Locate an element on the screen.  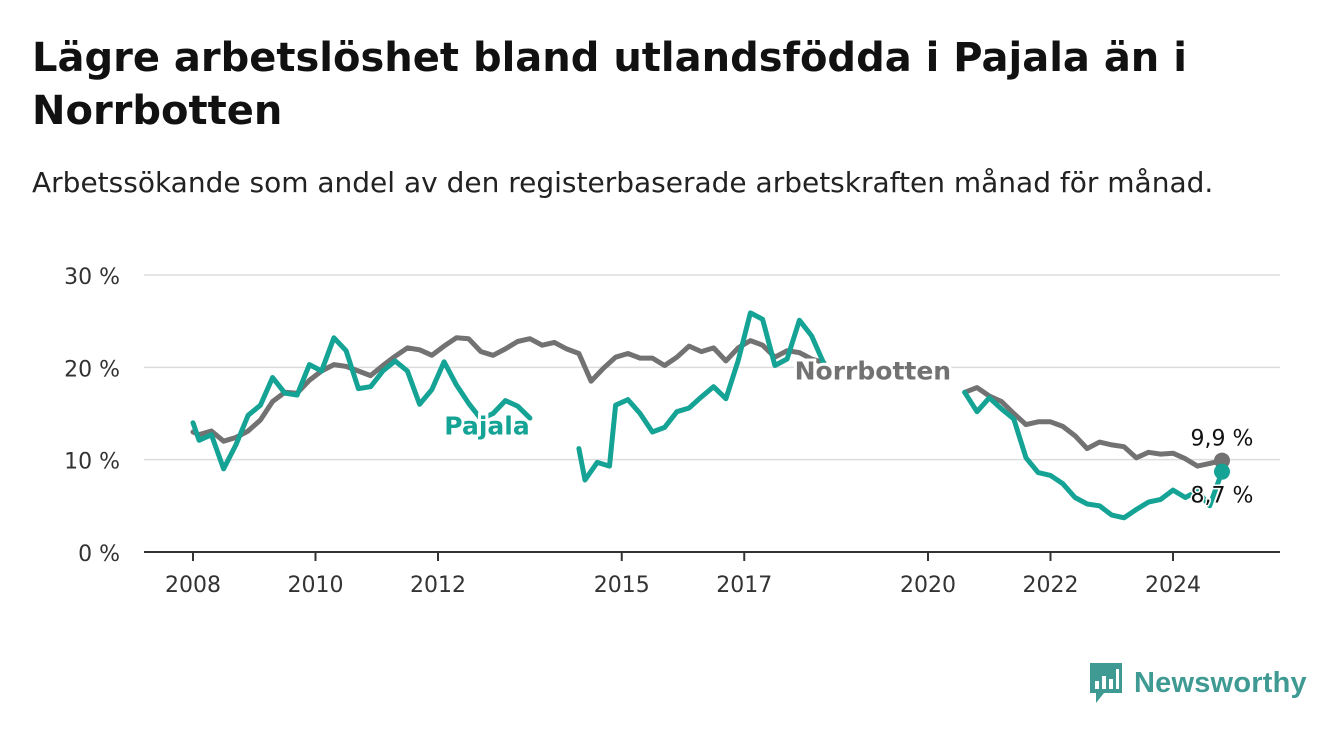
x-tick-label: 2020 is located at coordinates (928, 585).